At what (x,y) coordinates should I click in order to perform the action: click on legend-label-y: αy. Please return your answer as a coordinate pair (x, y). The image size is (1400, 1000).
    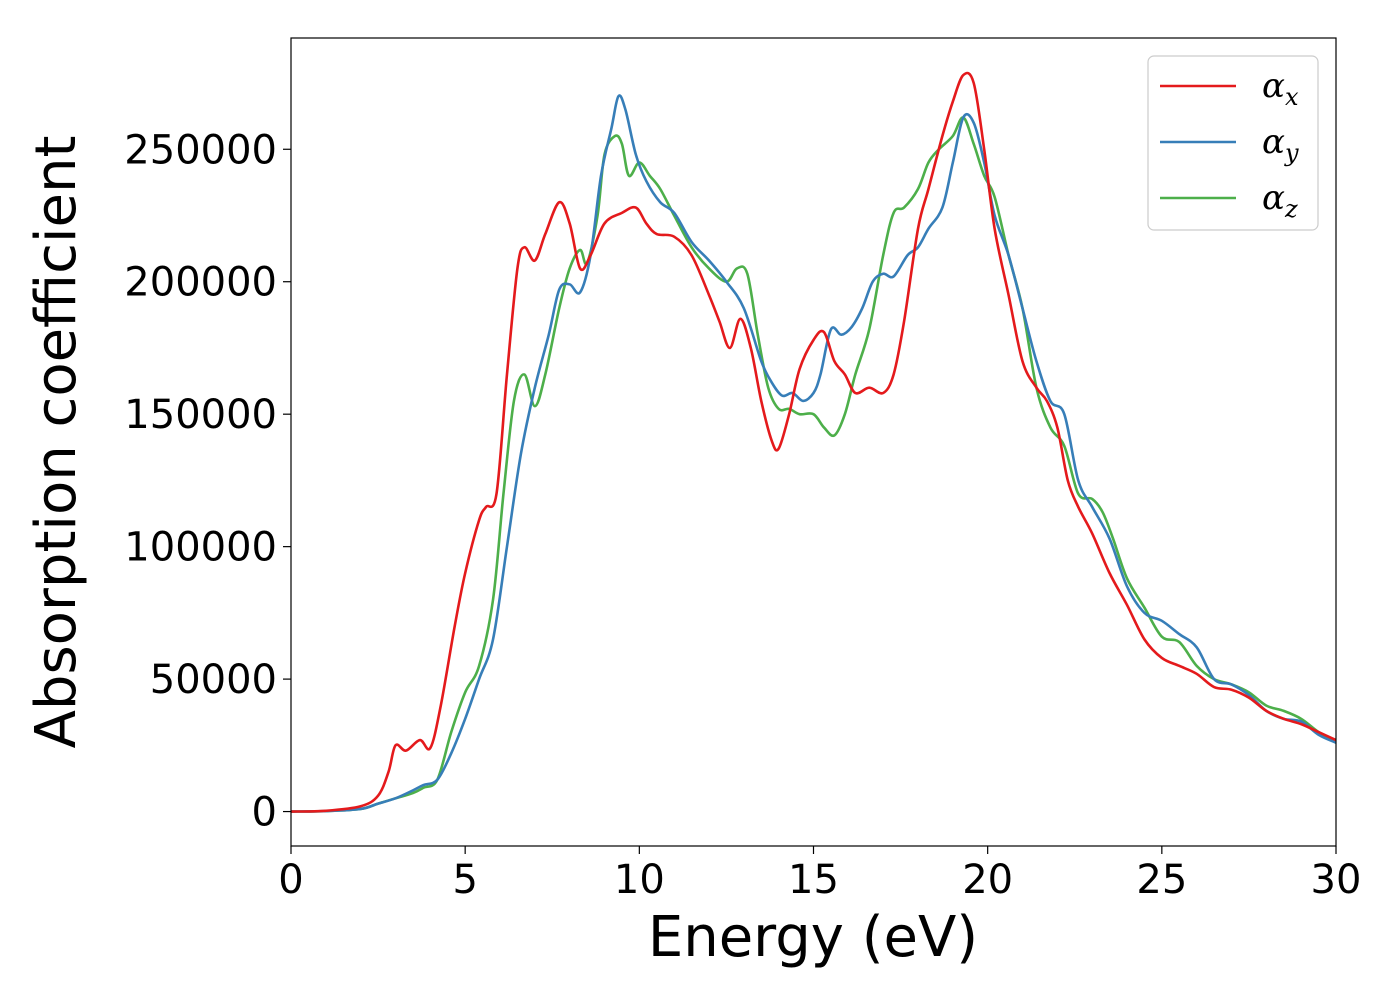
    Looking at the image, I should click on (1280, 144).